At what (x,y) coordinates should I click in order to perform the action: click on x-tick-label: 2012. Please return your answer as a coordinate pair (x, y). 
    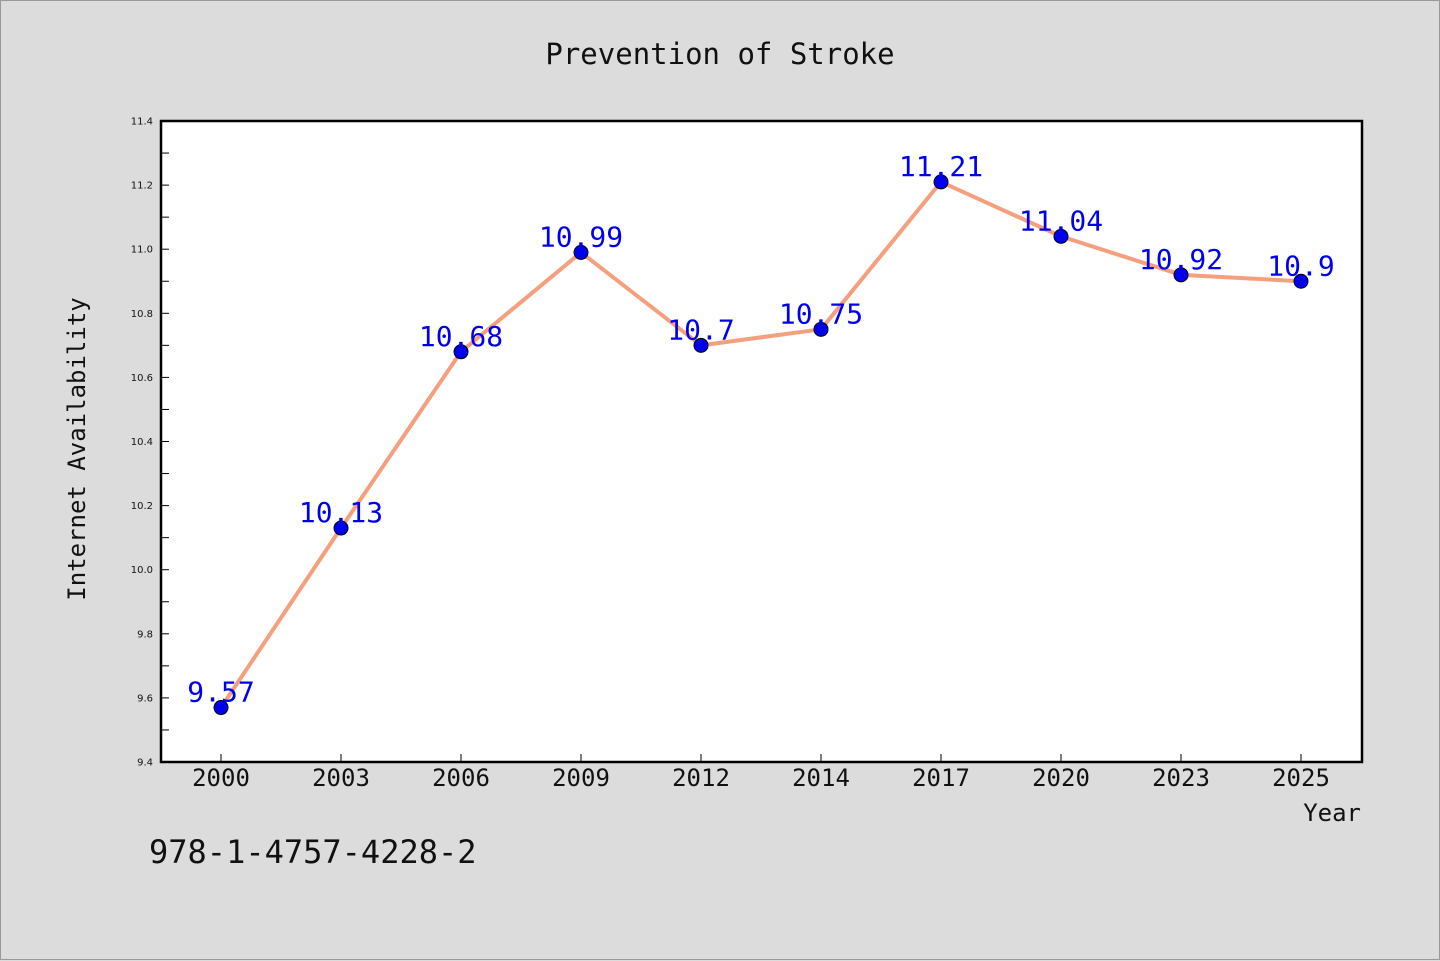
    Looking at the image, I should click on (701, 778).